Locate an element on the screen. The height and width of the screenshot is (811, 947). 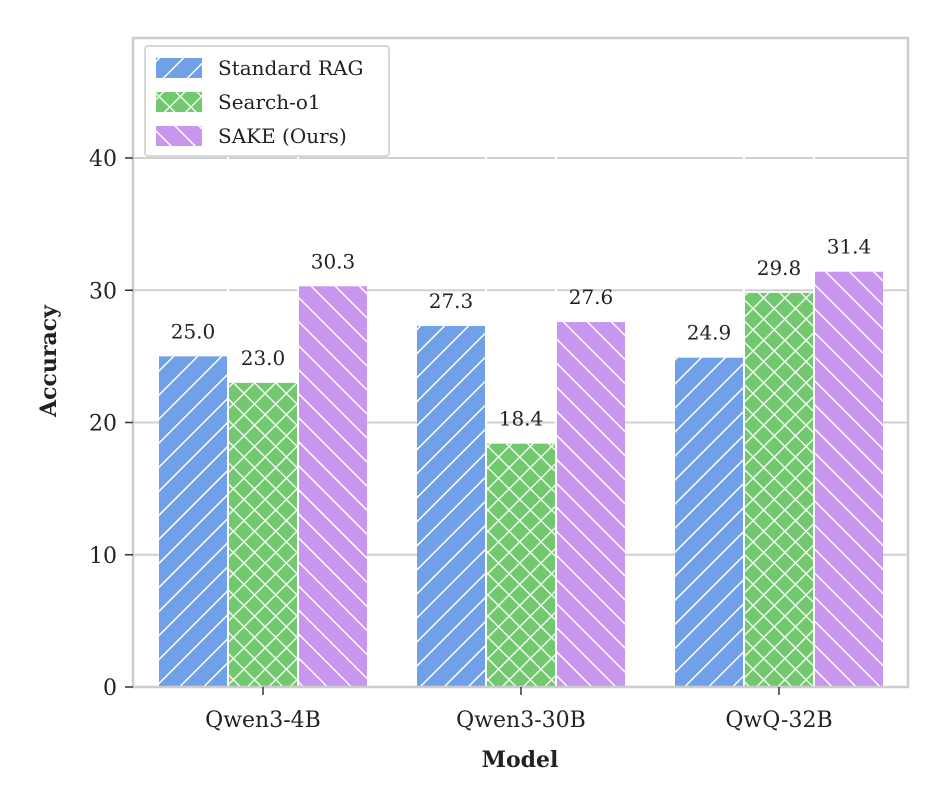
x-tick-label: Qwen3-4B is located at coordinates (263, 720).